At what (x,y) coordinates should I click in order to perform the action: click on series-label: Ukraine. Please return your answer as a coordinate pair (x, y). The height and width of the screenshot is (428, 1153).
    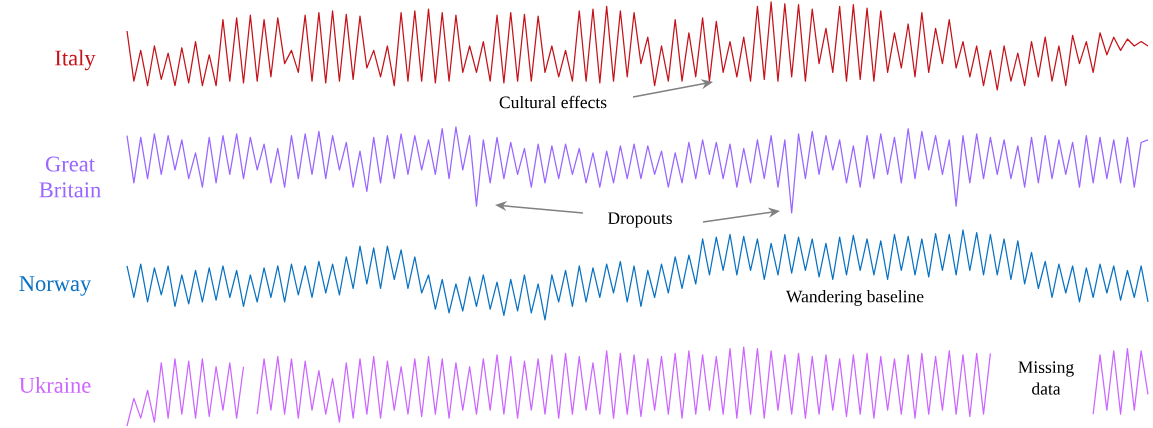
    Looking at the image, I should click on (55, 385).